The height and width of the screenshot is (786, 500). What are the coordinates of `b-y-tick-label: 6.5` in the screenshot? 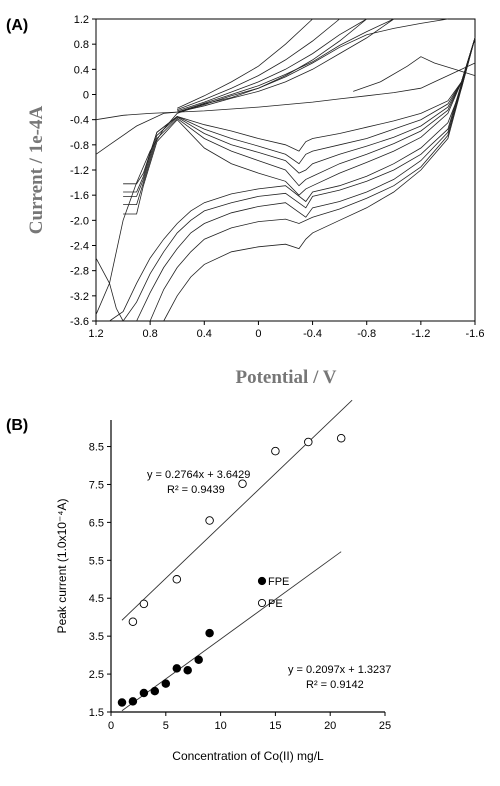 It's located at (96, 523).